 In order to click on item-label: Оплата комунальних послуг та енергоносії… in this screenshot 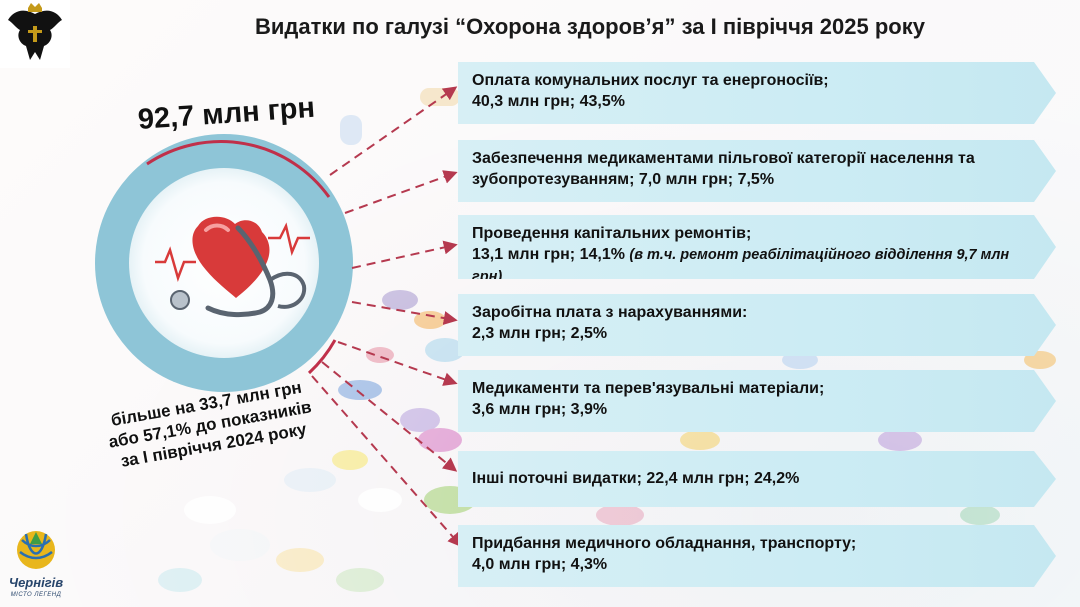, I will do `click(650, 80)`.